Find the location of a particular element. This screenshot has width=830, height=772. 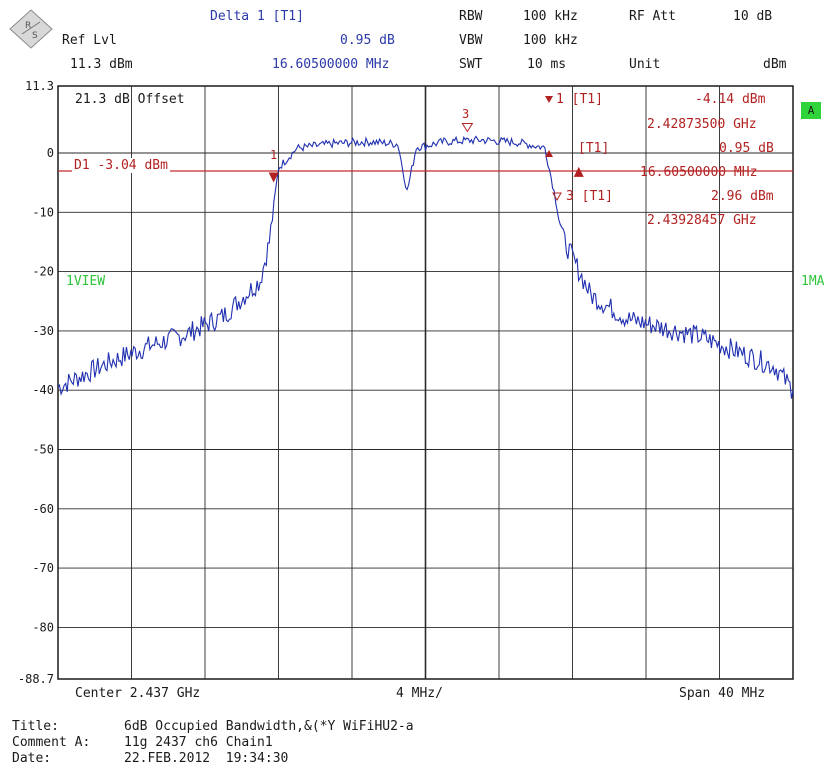

rf-att-value: 10 dB is located at coordinates (753, 16).